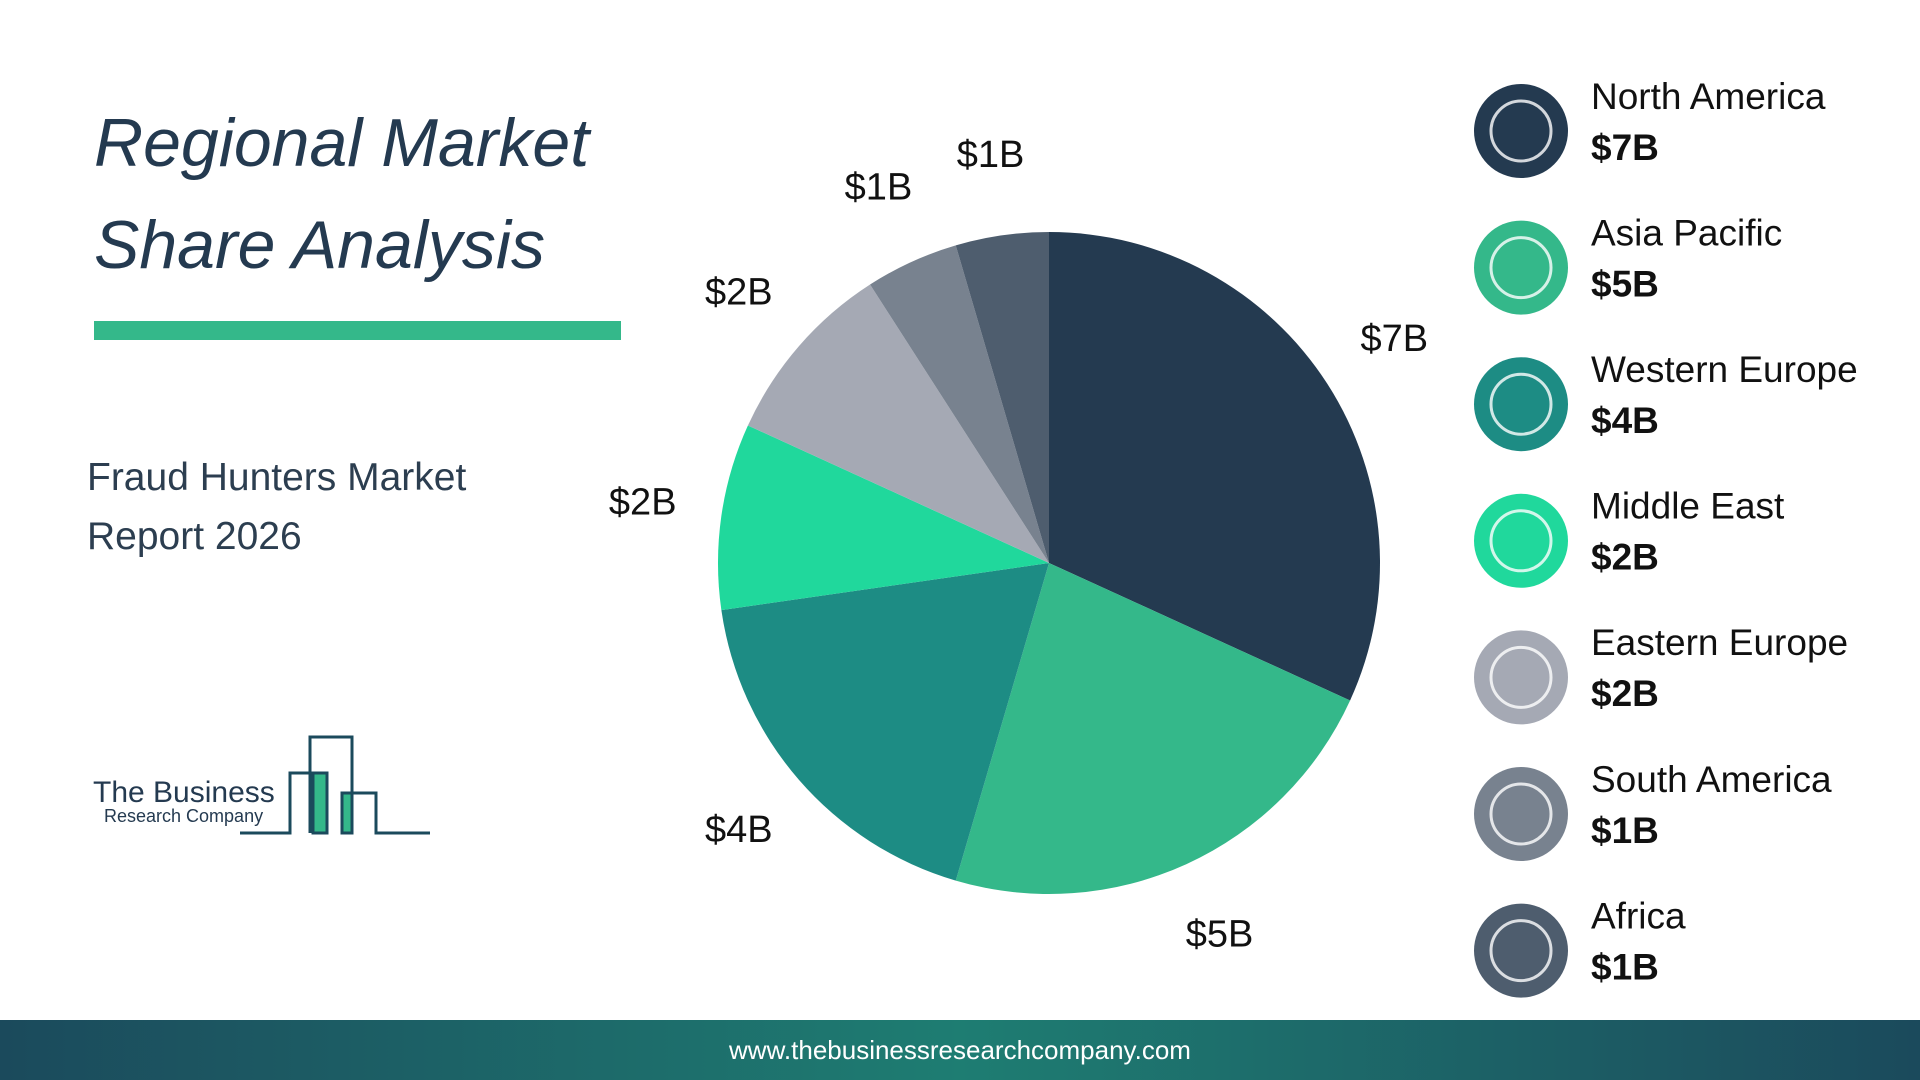  Describe the element at coordinates (342, 194) in the screenshot. I see `title: Regional Market Share Analysis` at that location.